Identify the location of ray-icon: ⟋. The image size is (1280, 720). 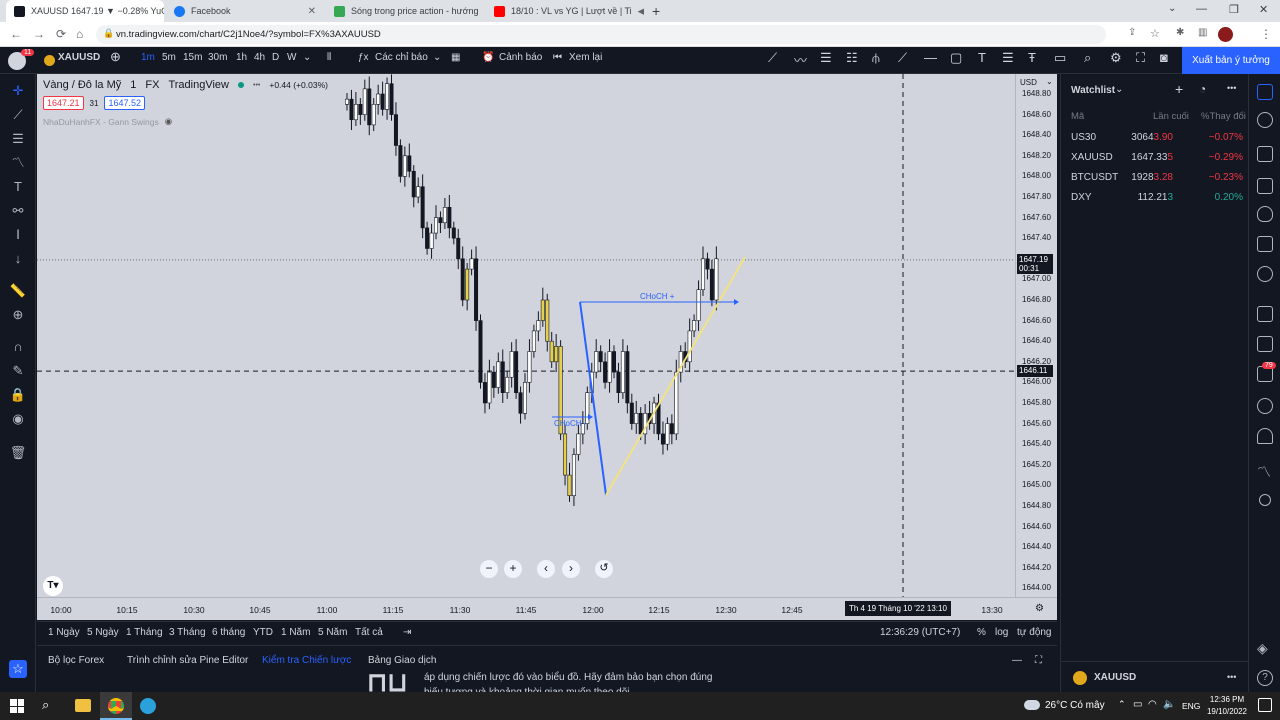
(903, 57).